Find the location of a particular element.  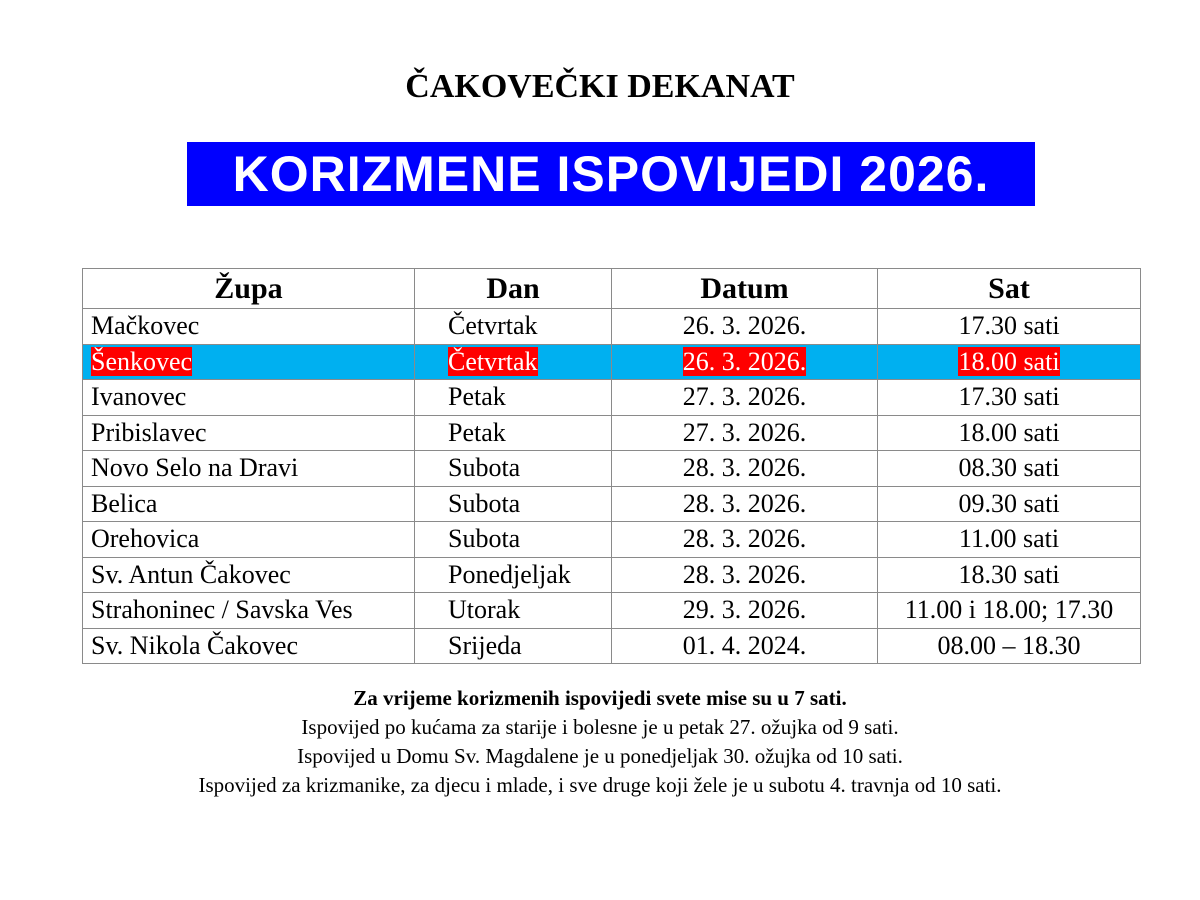

cell-time: 18.30 sati is located at coordinates (1009, 574).